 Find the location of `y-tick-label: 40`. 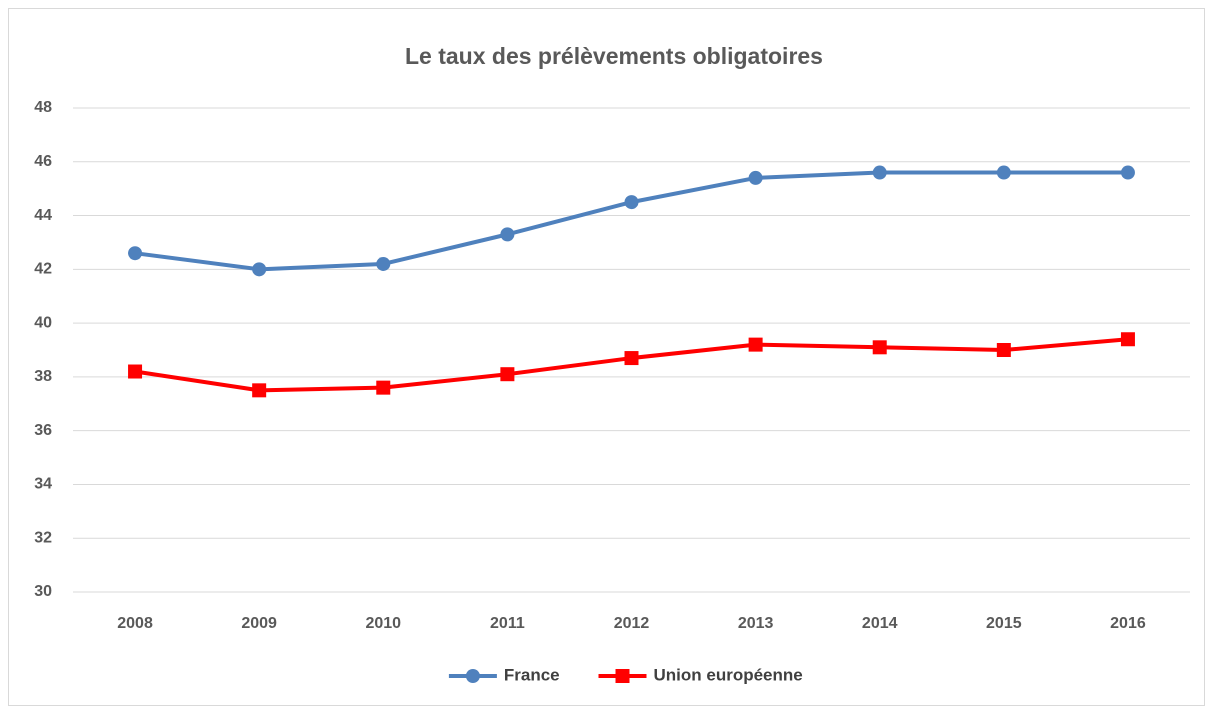

y-tick-label: 40 is located at coordinates (43, 322).